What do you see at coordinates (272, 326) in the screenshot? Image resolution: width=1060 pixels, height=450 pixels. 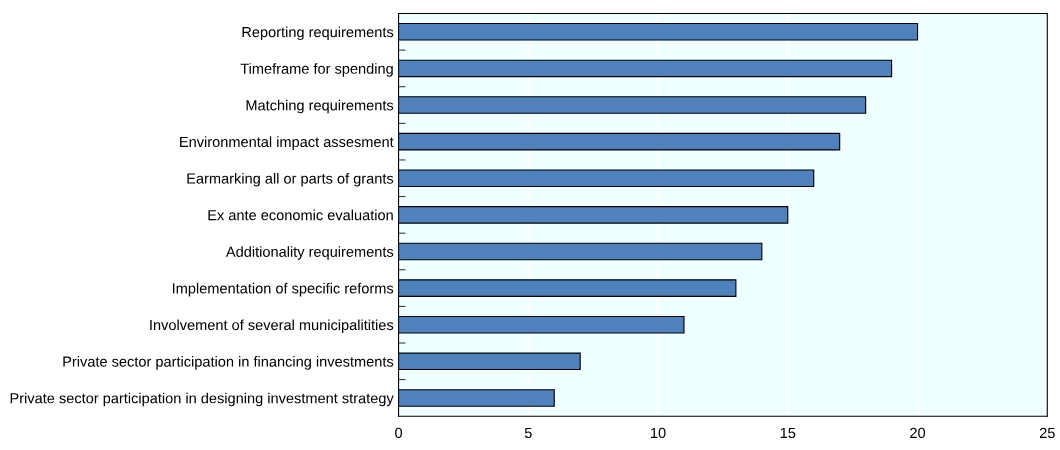 I see `y-tick-label: Involvement of several municipalitities` at bounding box center [272, 326].